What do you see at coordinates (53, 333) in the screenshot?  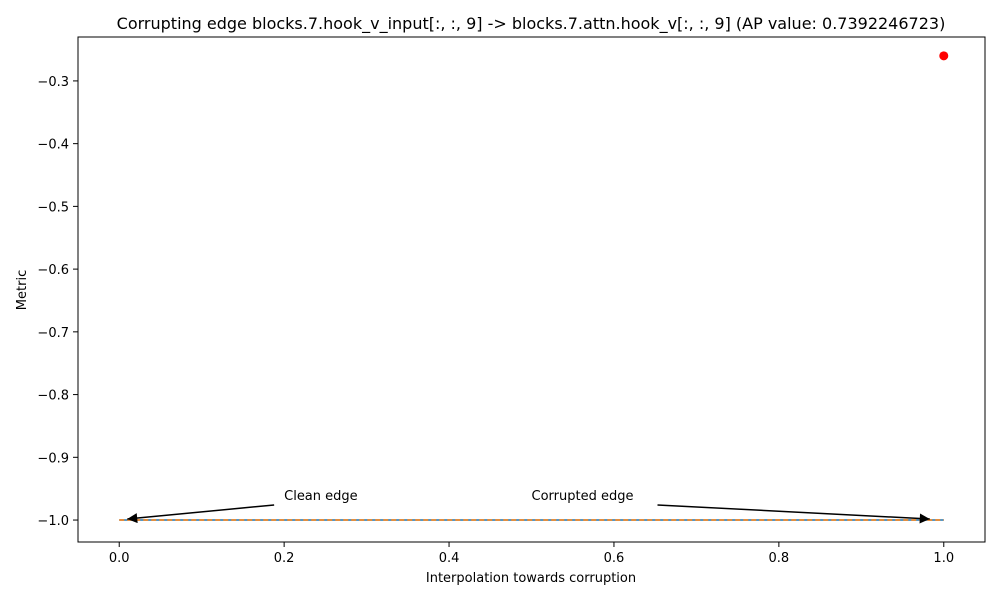 I see `y-tick-label: −0.7` at bounding box center [53, 333].